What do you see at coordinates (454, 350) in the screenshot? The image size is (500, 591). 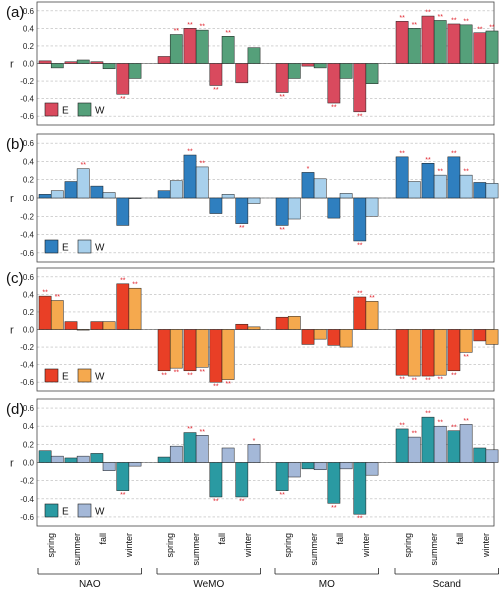 I see `bar-E-Scand-fall` at bounding box center [454, 350].